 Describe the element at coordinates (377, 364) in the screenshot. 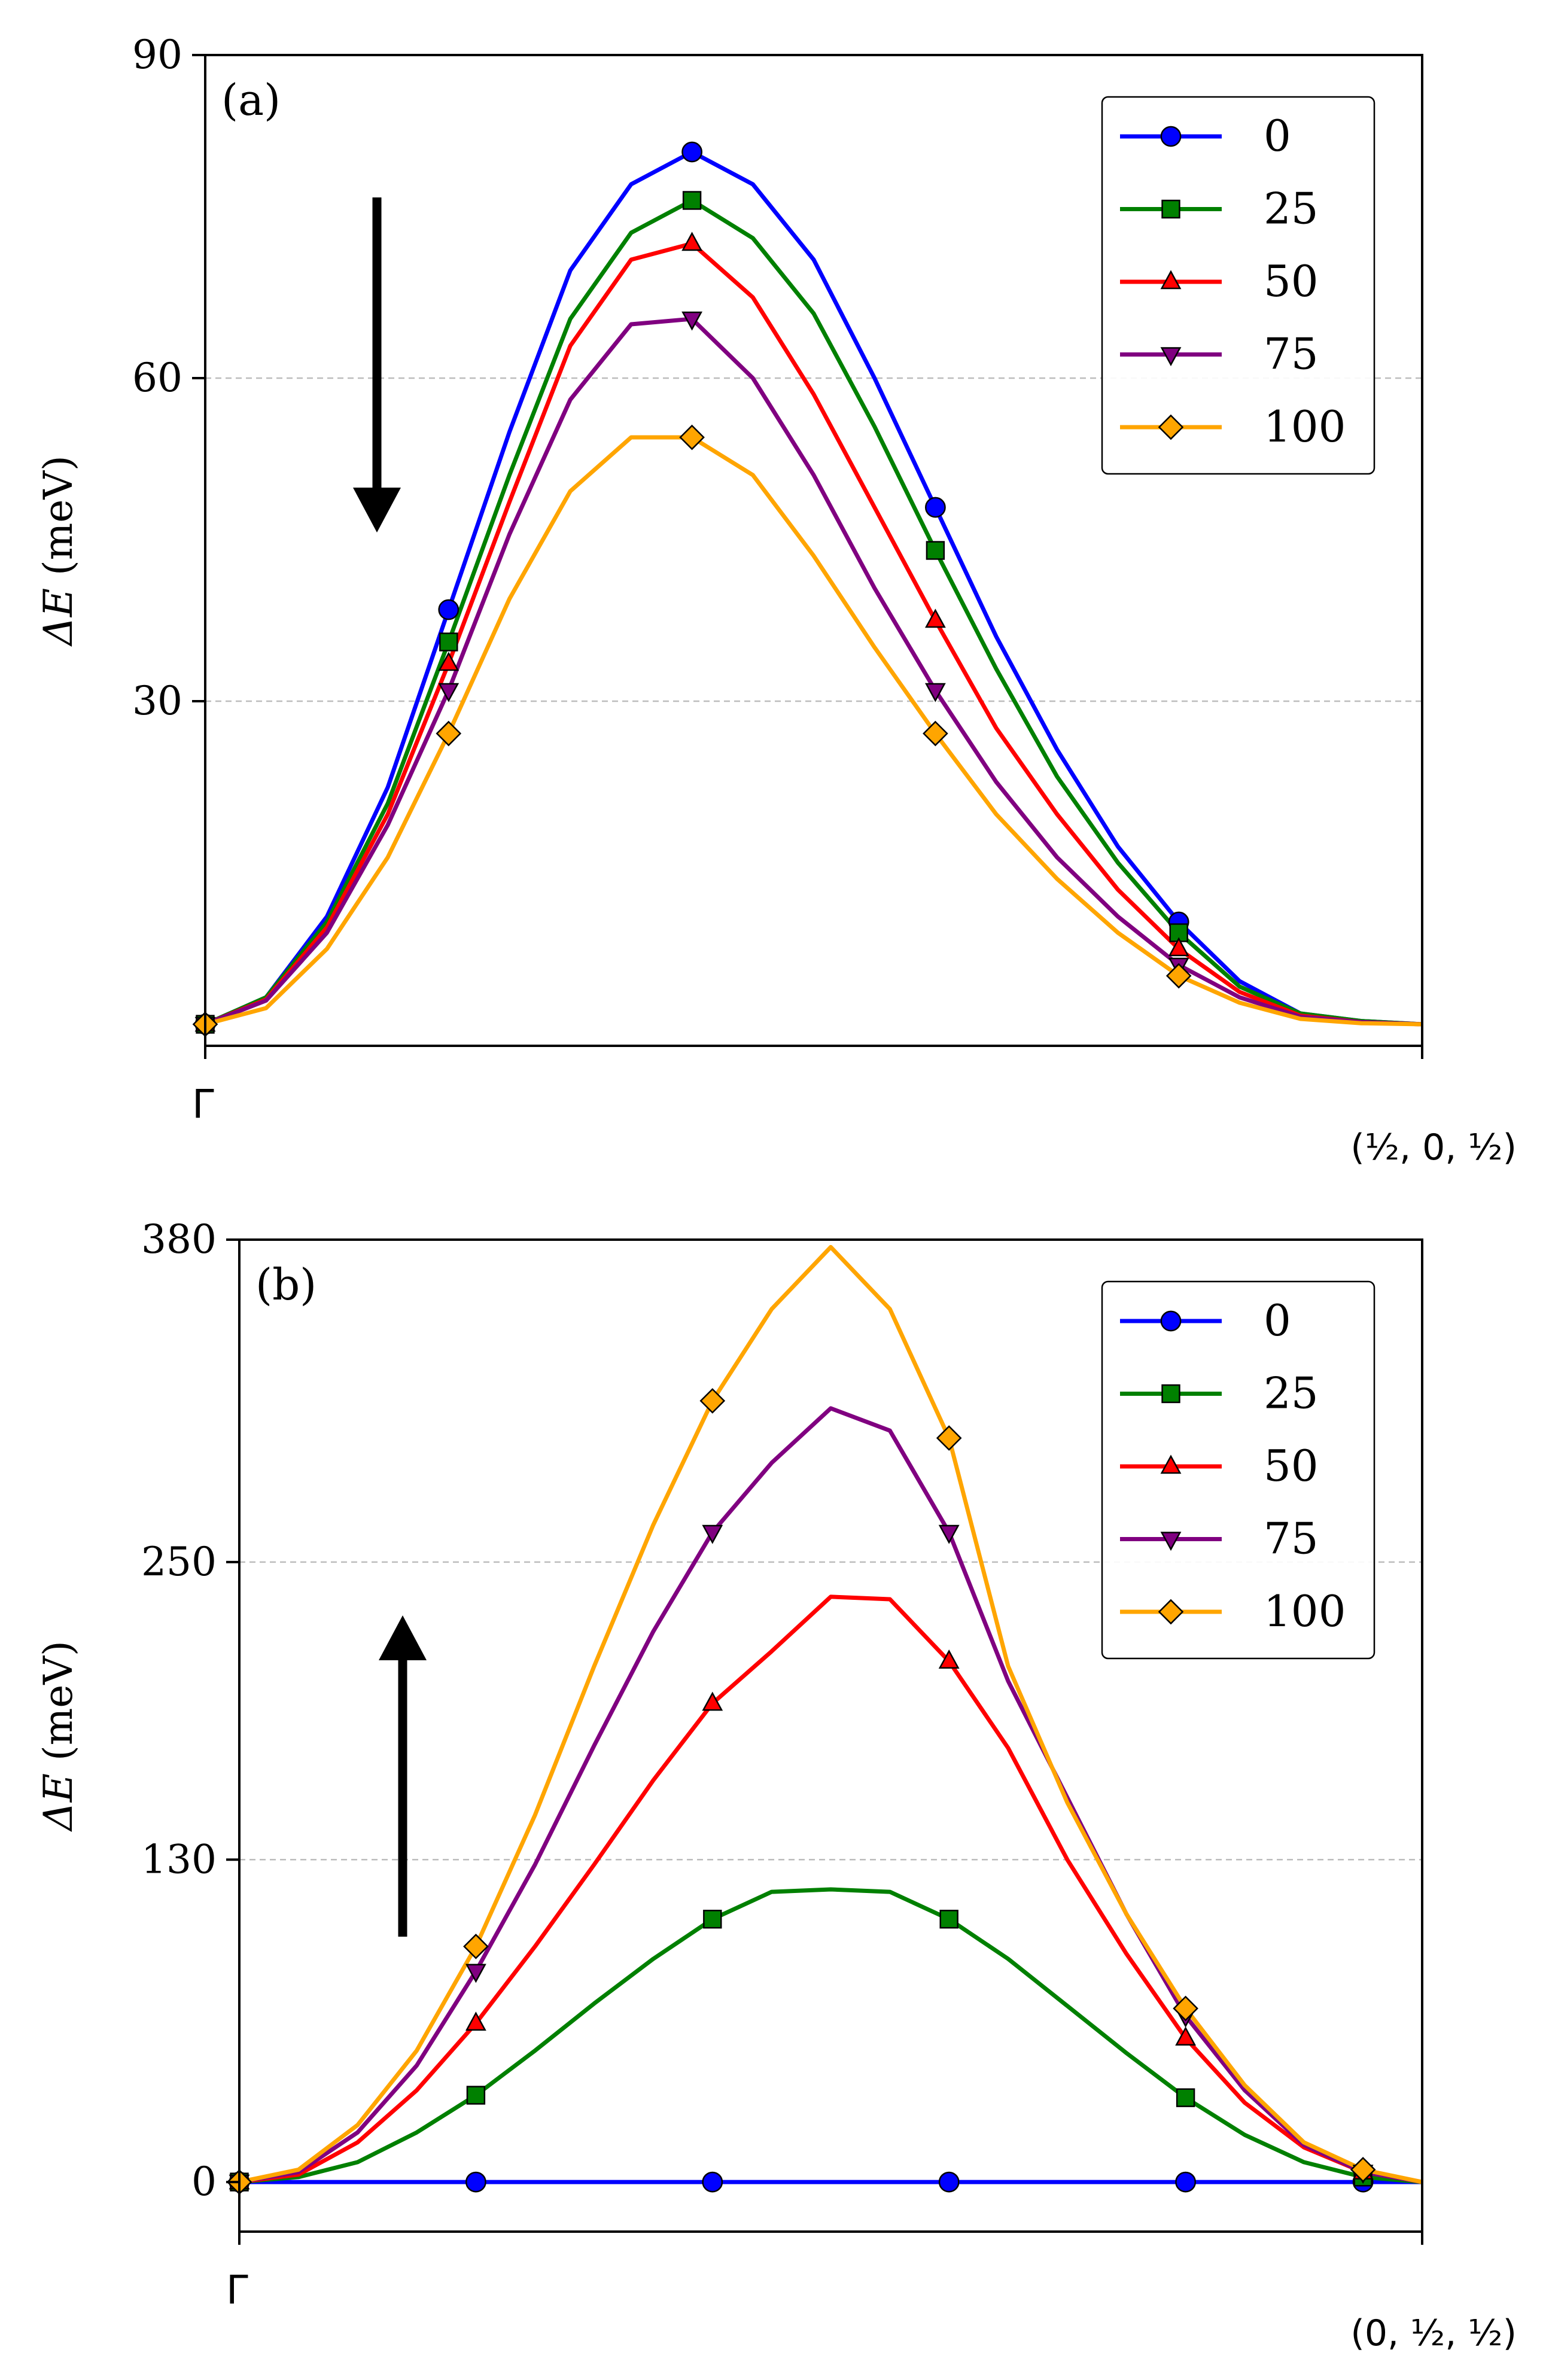

I see `trend-arrow-down` at that location.